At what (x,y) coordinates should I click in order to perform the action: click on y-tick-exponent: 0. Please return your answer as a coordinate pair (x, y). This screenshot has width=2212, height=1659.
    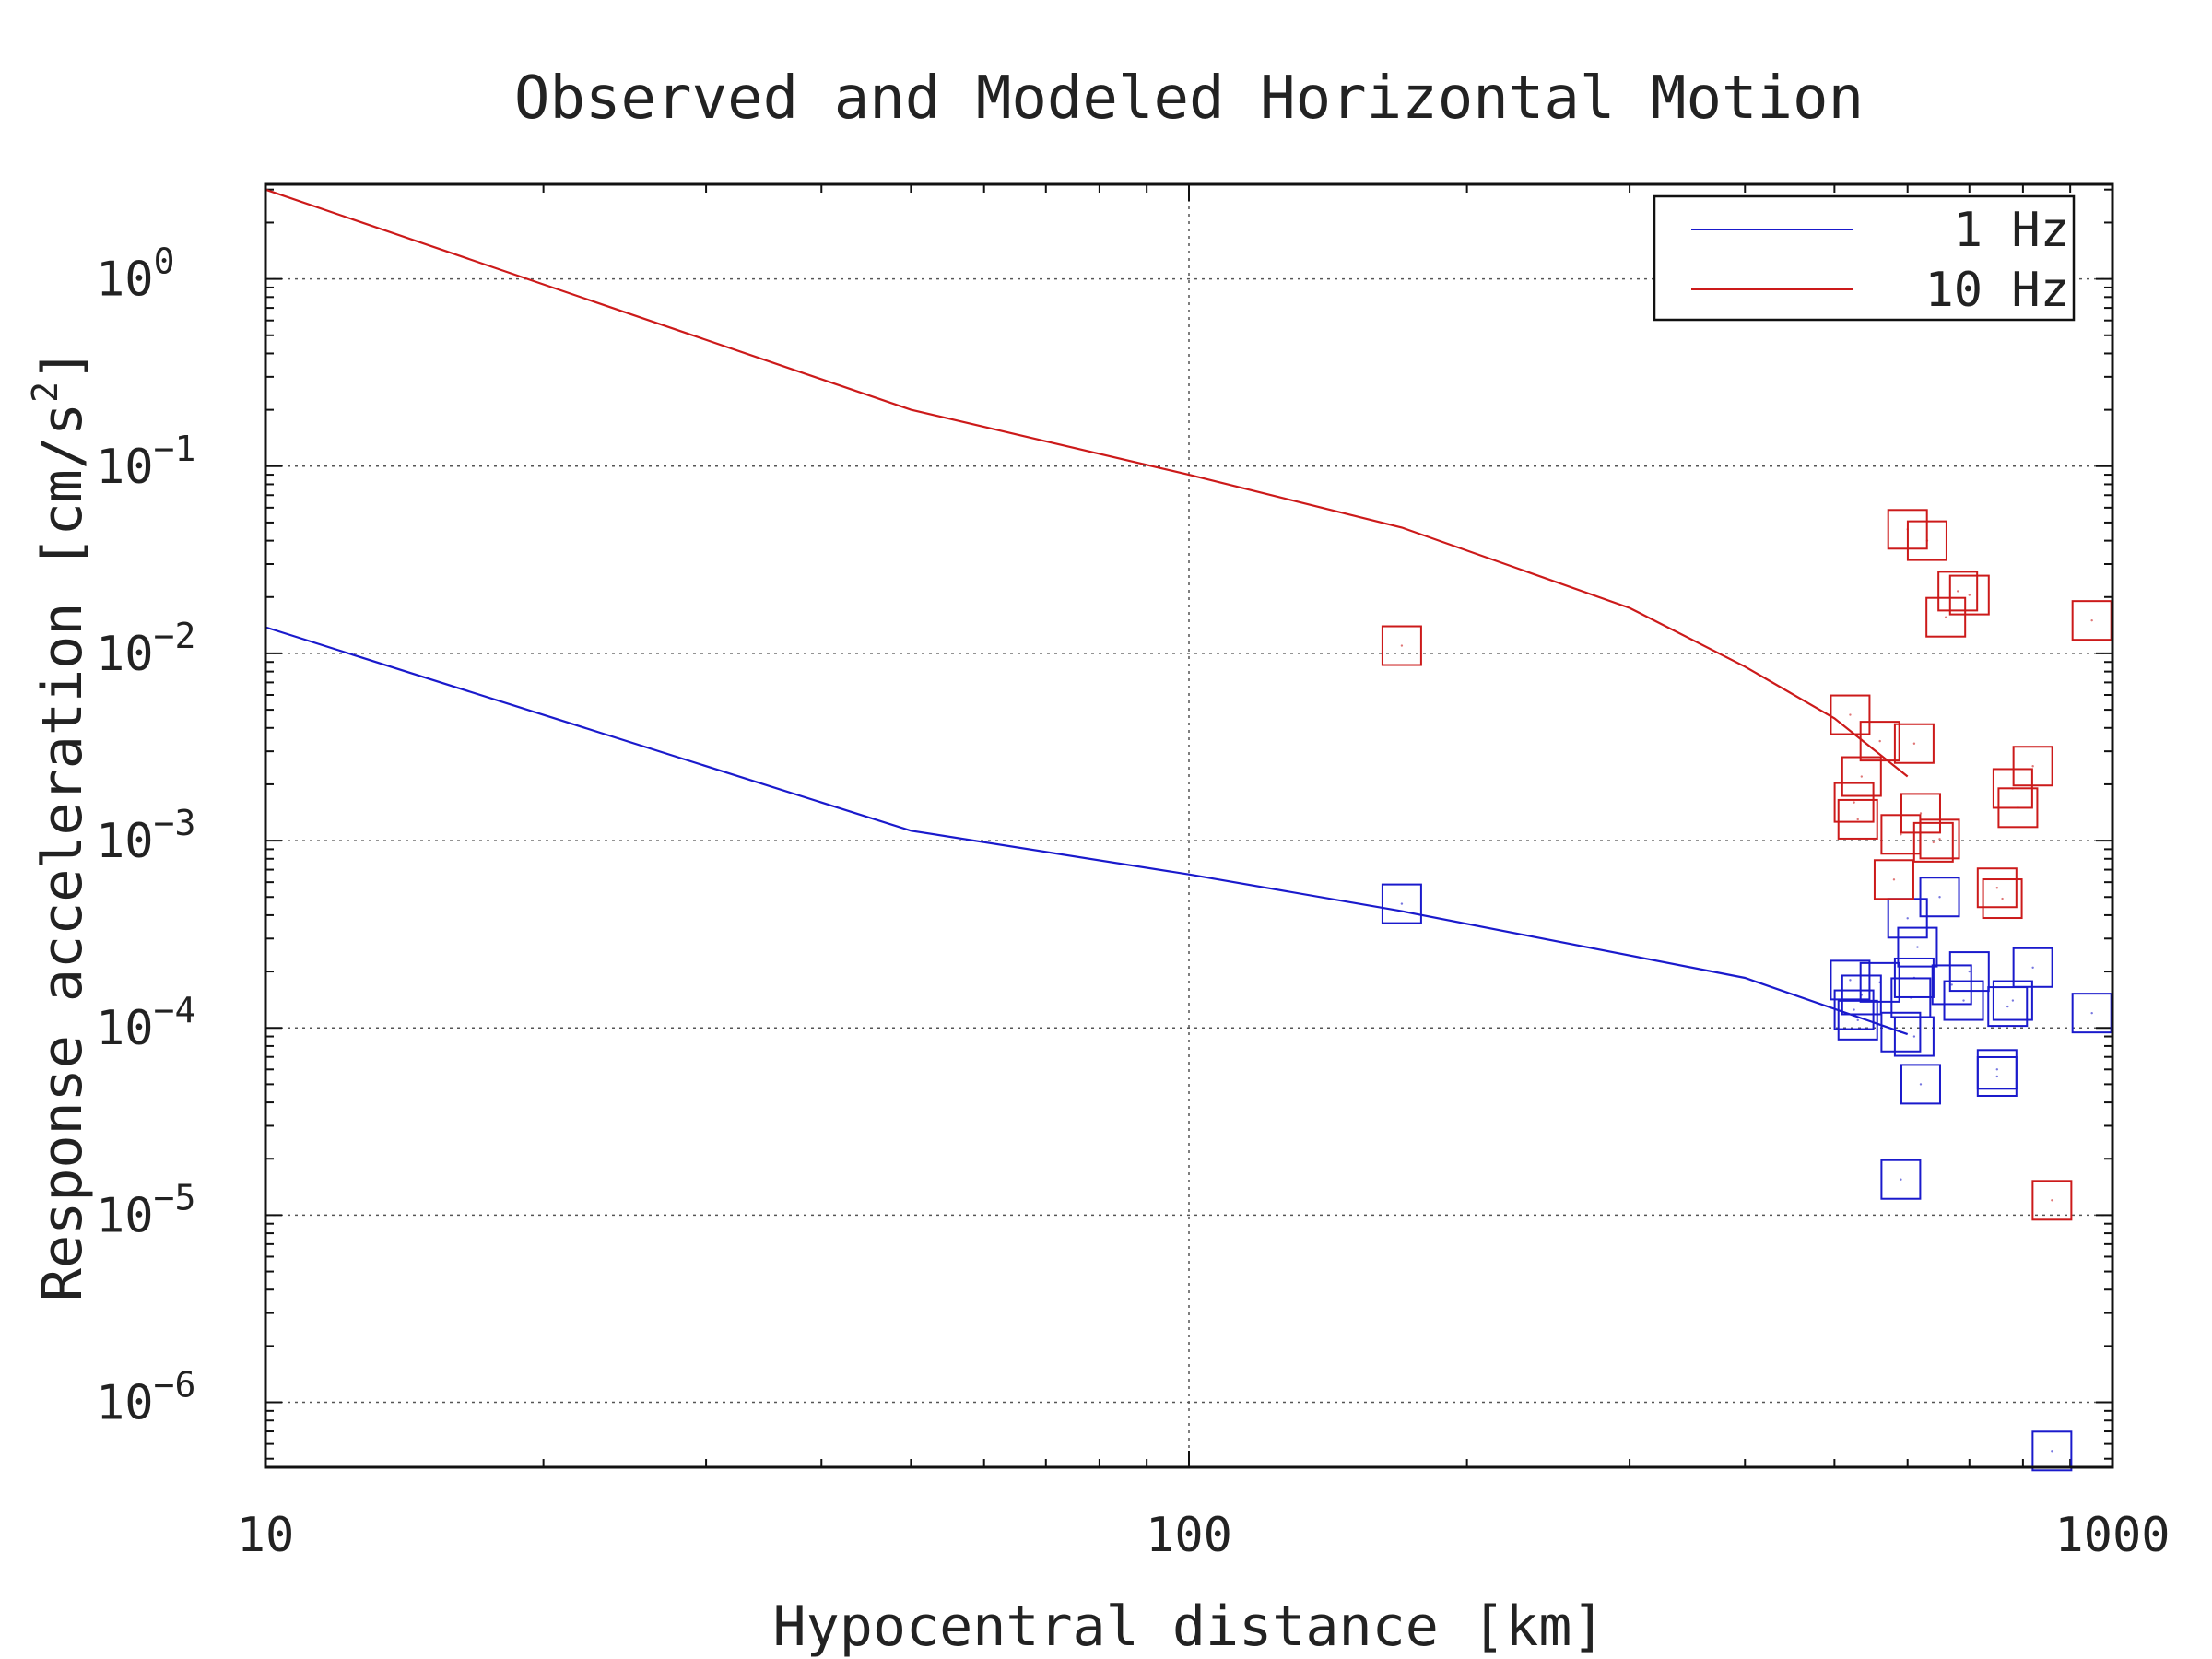
    Looking at the image, I should click on (164, 261).